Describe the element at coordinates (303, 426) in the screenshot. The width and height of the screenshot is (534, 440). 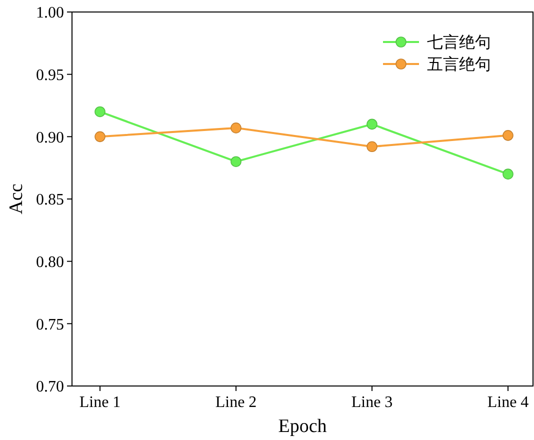
I see `x-axis-title: Epoch` at that location.